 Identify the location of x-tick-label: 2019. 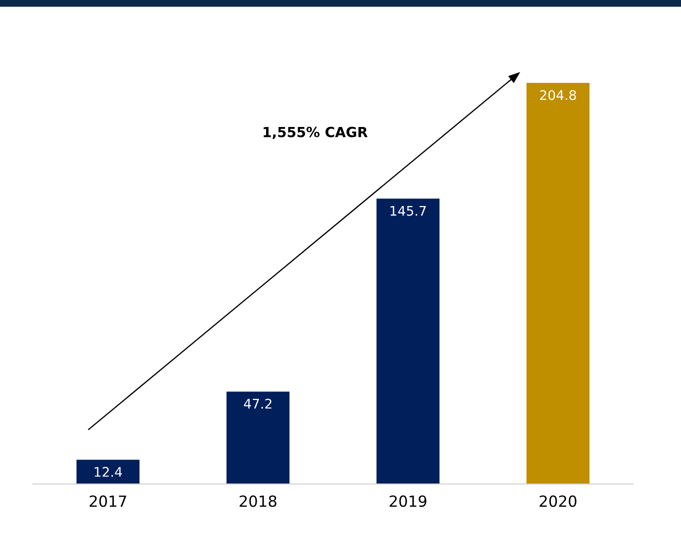
(408, 501).